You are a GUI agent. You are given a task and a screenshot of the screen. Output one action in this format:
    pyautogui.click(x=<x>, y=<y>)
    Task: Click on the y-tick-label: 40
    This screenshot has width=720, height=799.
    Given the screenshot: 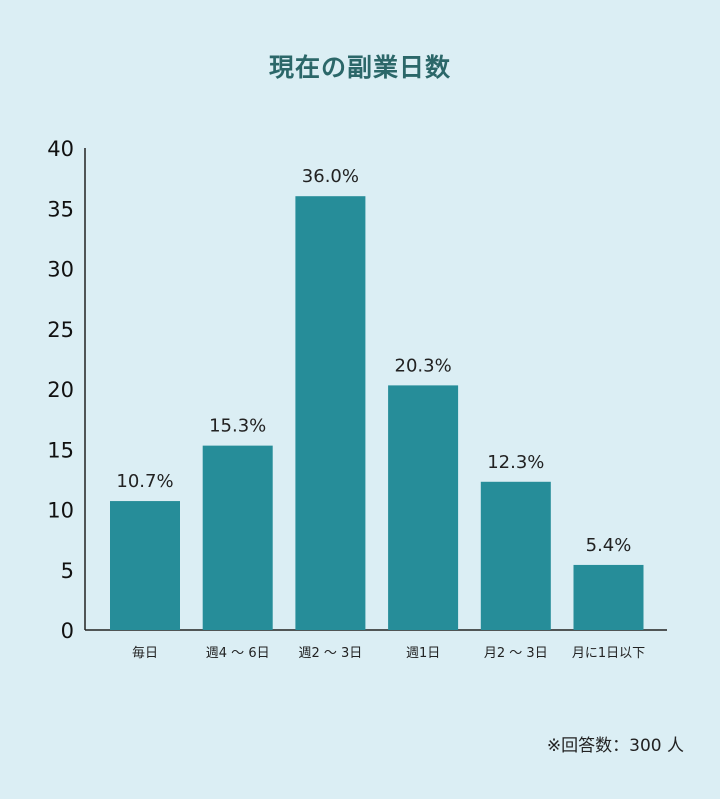 What is the action you would take?
    pyautogui.click(x=60, y=149)
    